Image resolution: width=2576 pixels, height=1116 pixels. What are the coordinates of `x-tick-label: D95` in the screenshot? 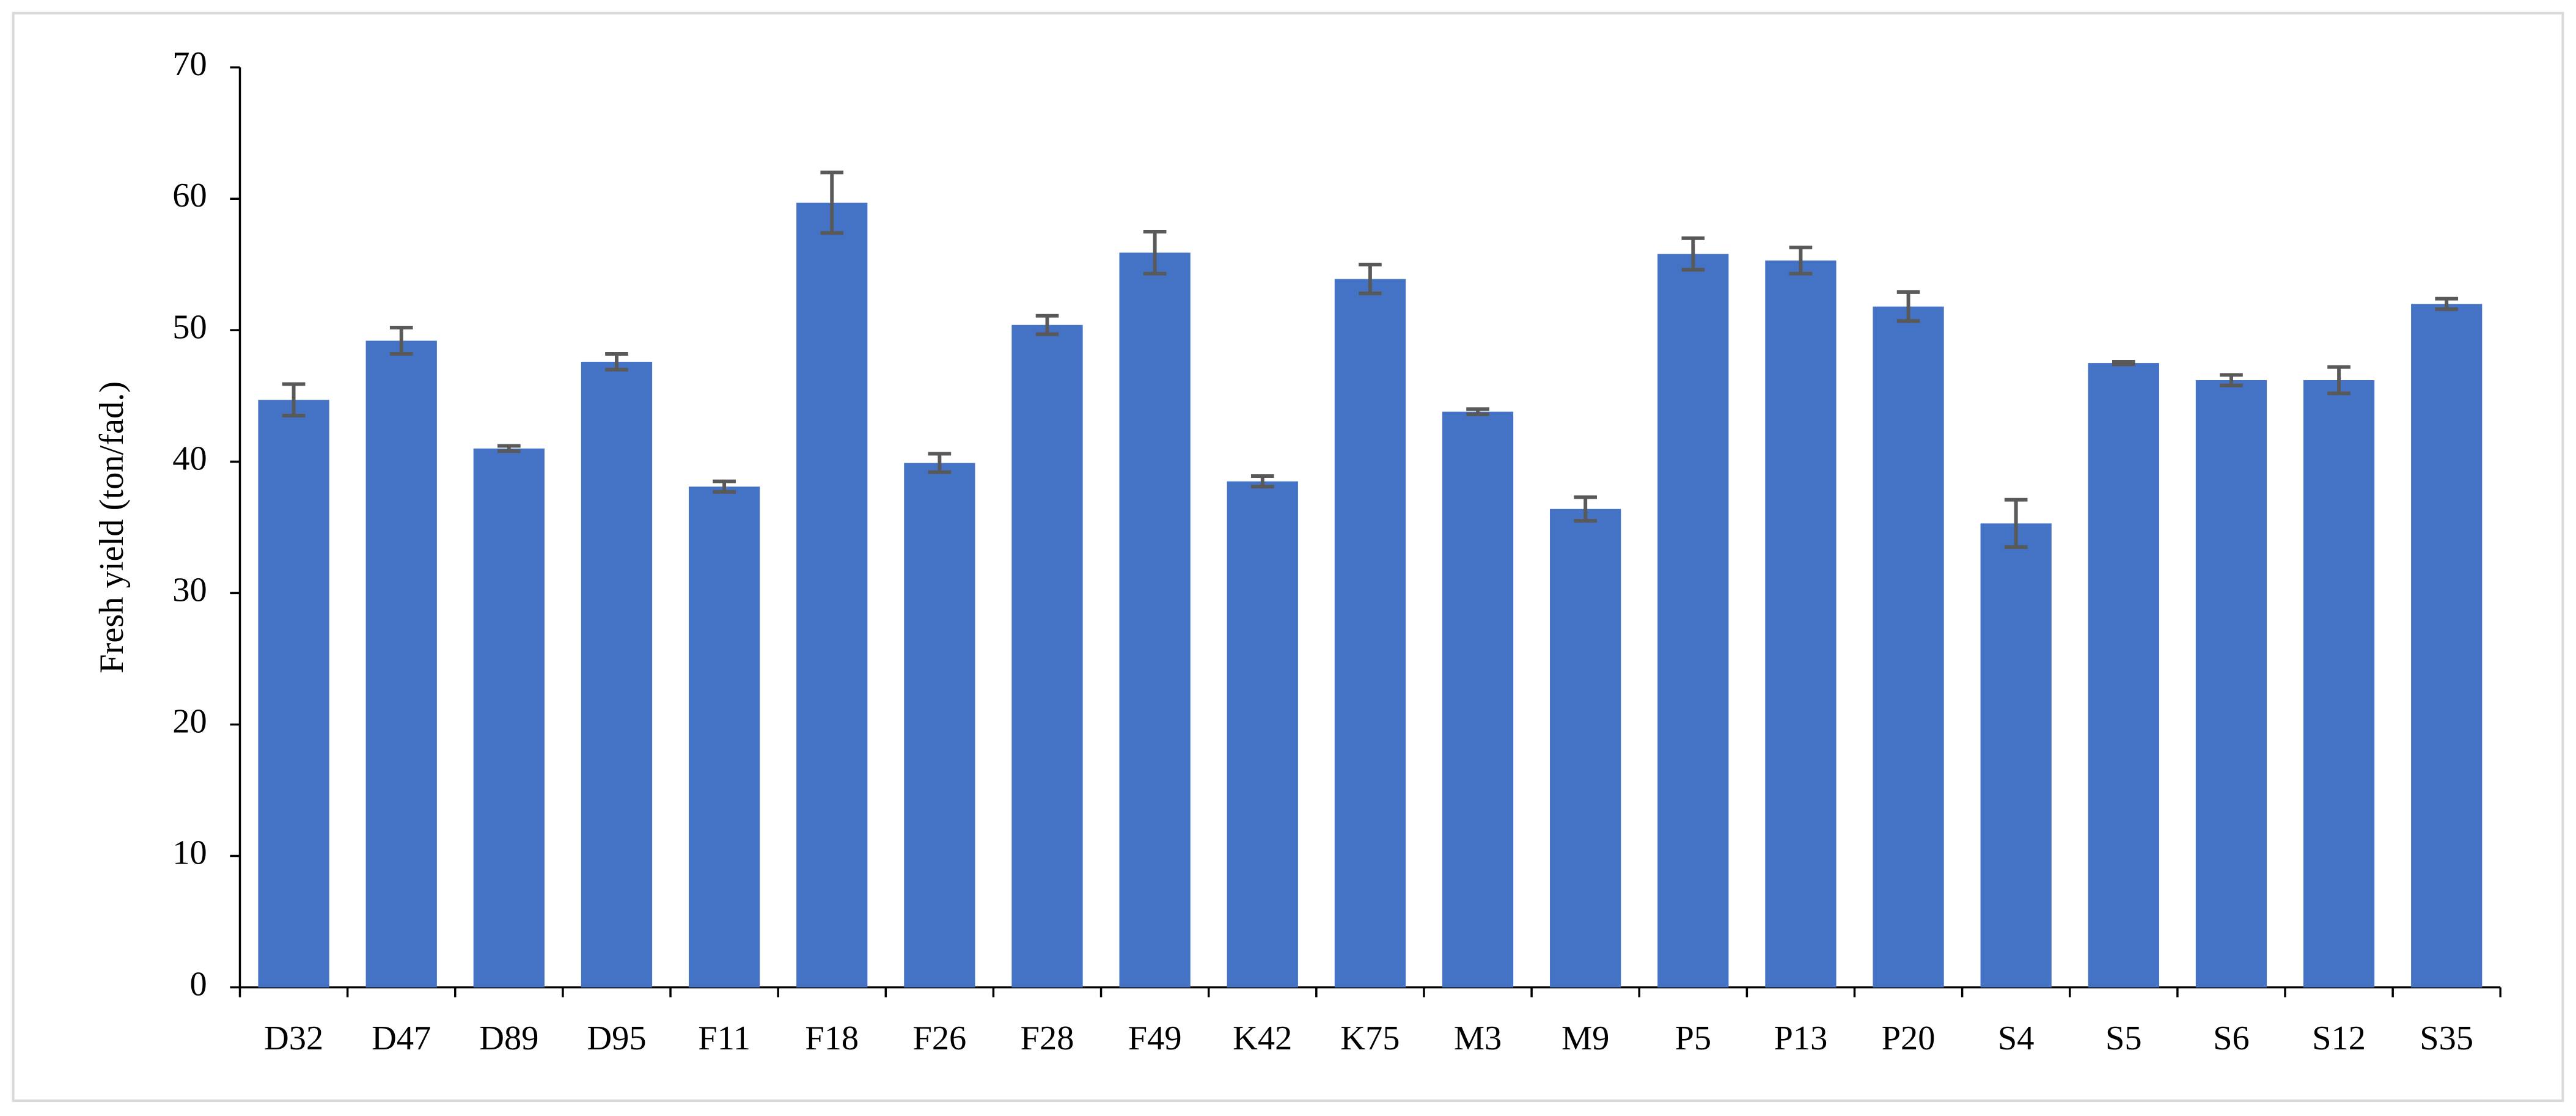 It's located at (616, 1038).